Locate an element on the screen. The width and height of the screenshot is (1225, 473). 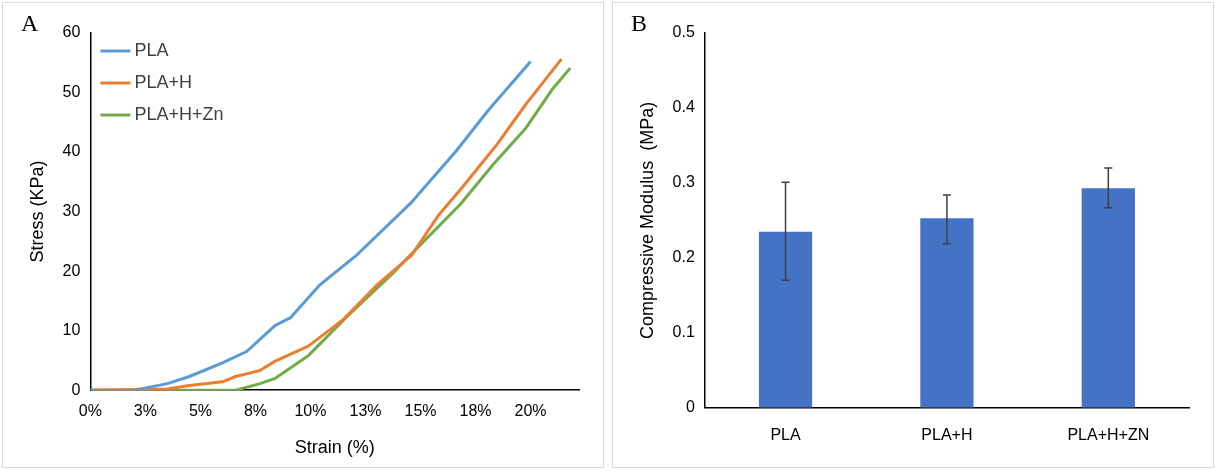
legend-label: PLA+H+Zn is located at coordinates (179, 113).